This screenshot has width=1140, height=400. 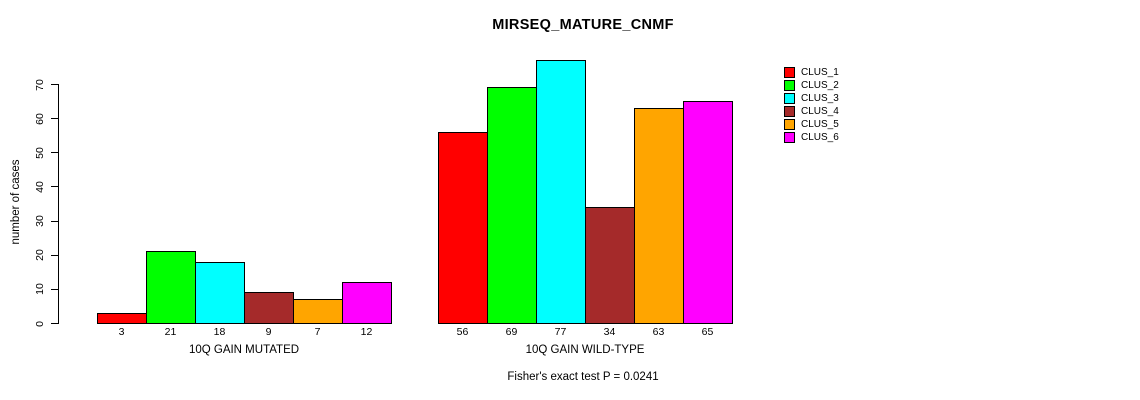 I want to click on y-axis-title: number of cases, so click(x=16, y=202).